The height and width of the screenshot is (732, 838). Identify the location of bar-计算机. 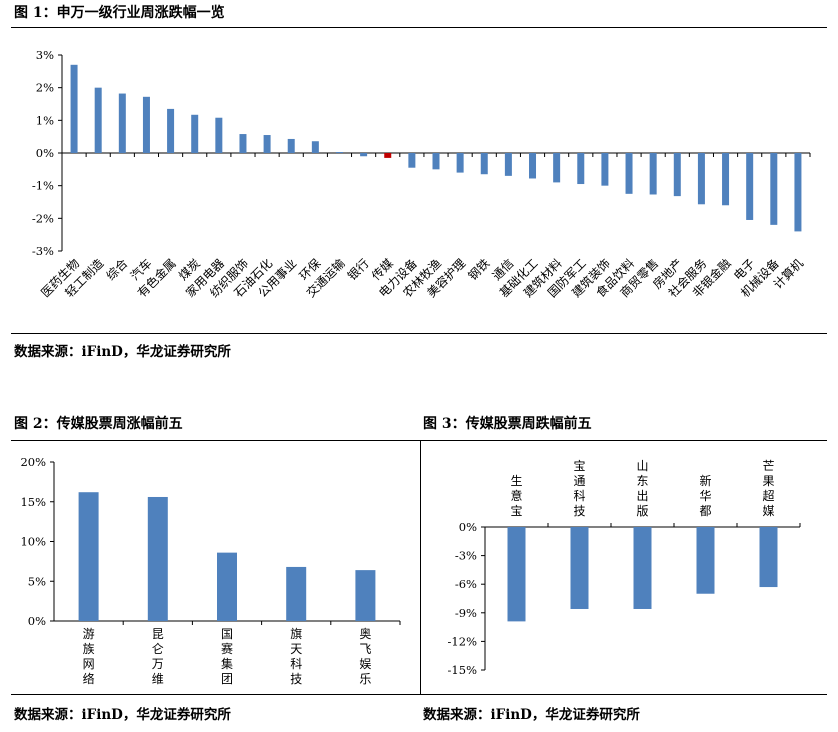
(798, 192).